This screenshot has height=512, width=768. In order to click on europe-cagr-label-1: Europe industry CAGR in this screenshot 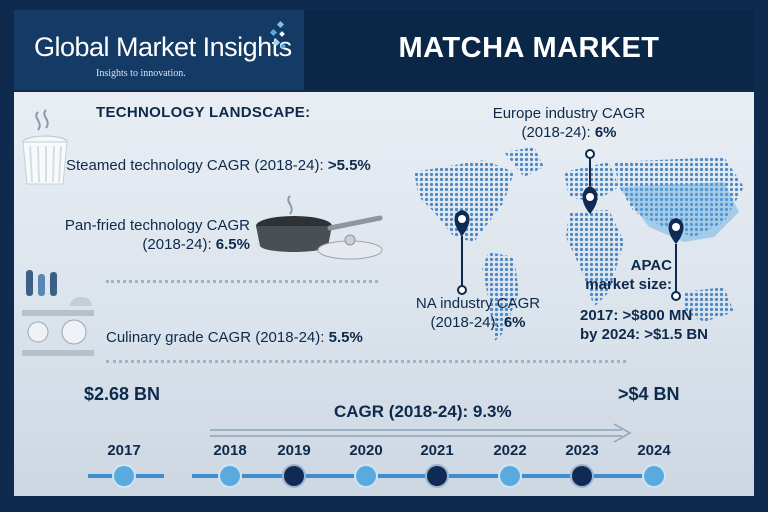, I will do `click(569, 113)`.